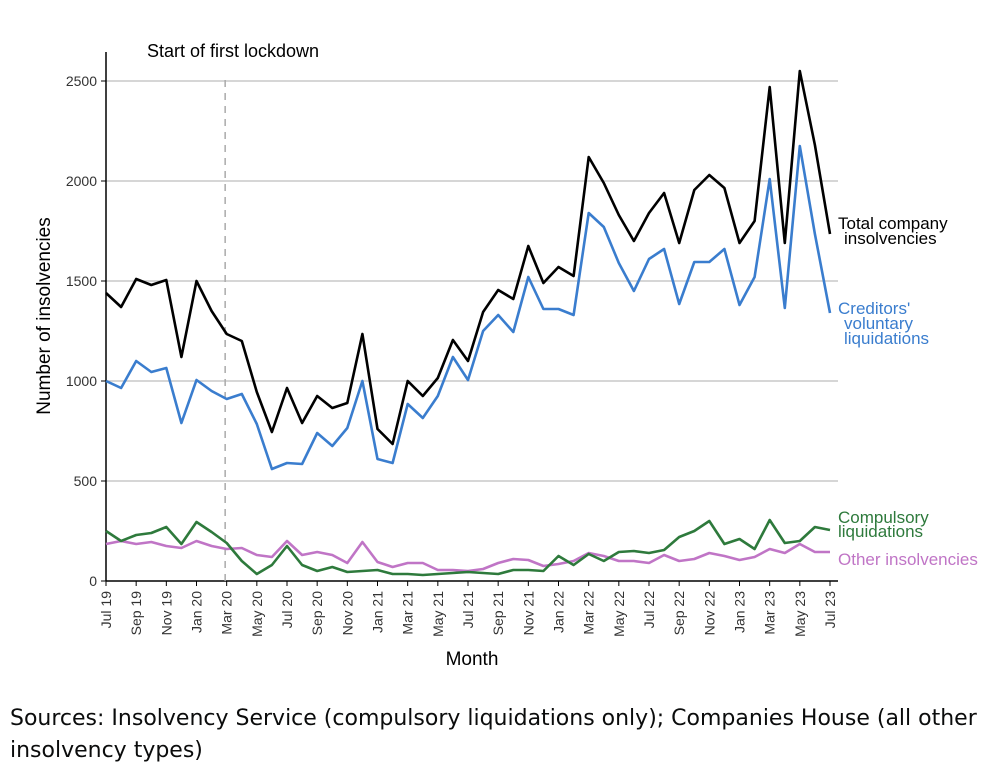  I want to click on x-tick-label: Mar 22, so click(589, 613).